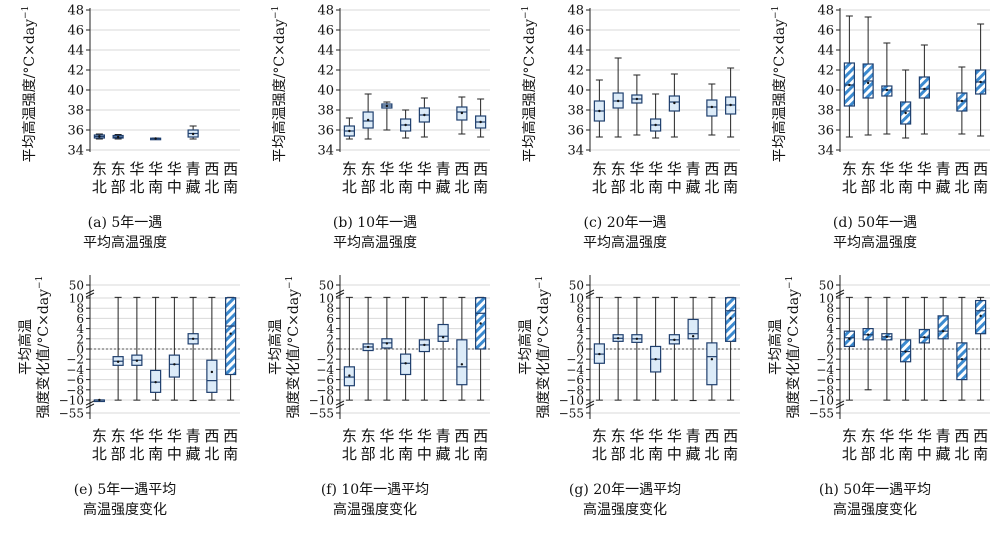 Image resolution: width=1000 pixels, height=534 pixels. Describe the element at coordinates (325, 91) in the screenshot. I see `y-tick-label-3: 40` at that location.